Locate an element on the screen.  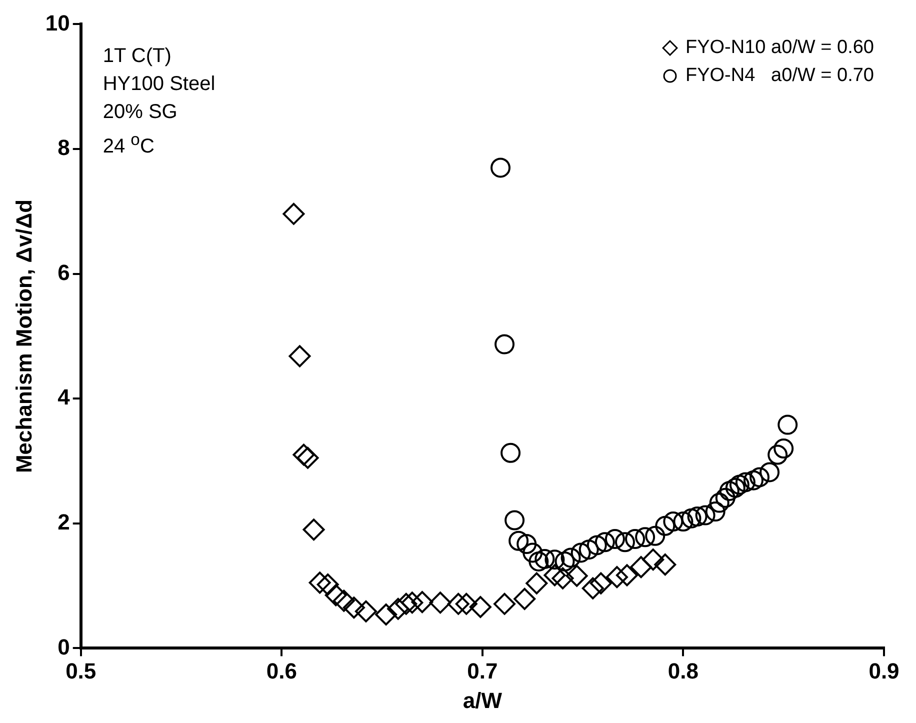
y-tick-label: 0 is located at coordinates (64, 647).